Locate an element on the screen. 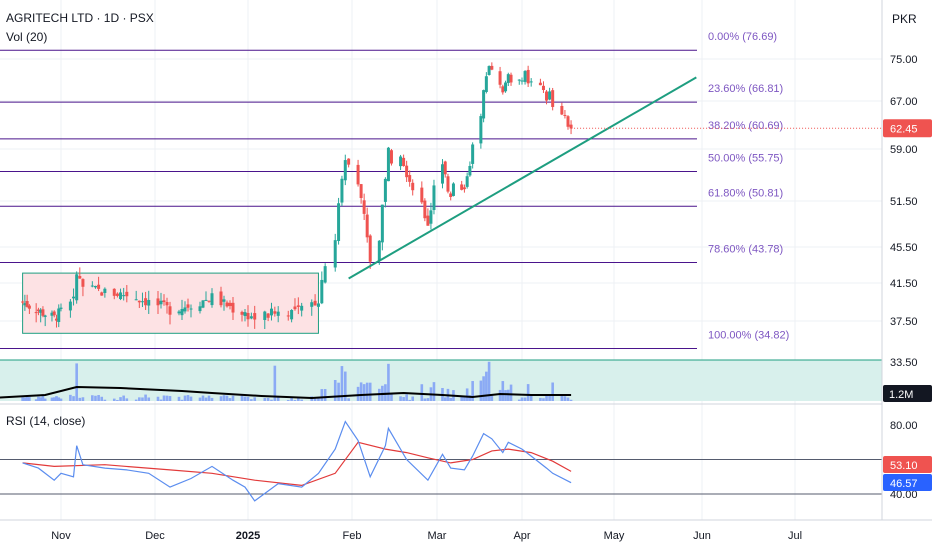  price-tick-label: 37.50 is located at coordinates (904, 322).